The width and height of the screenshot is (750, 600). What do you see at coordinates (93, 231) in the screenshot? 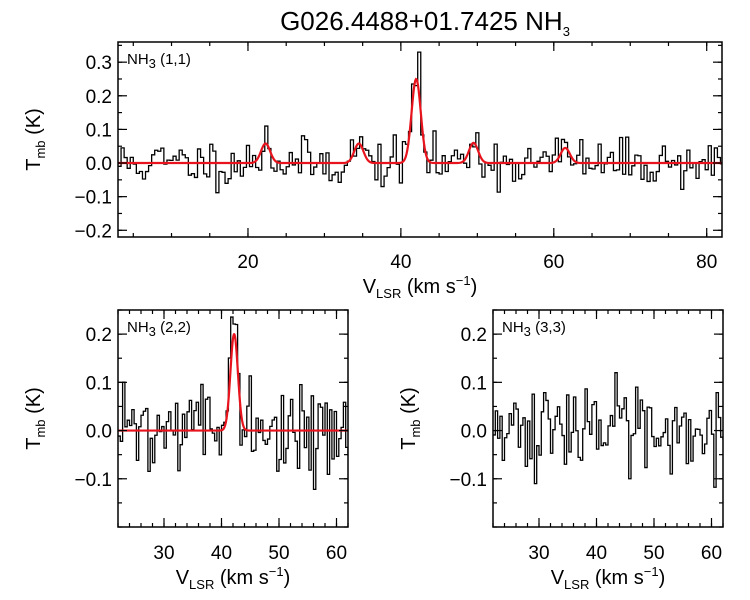
I see `y-tick-label: −0.2` at bounding box center [93, 231].